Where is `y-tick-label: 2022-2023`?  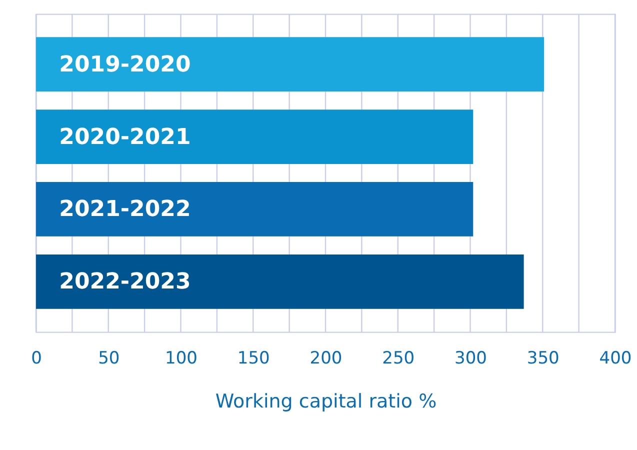
y-tick-label: 2022-2023 is located at coordinates (125, 282).